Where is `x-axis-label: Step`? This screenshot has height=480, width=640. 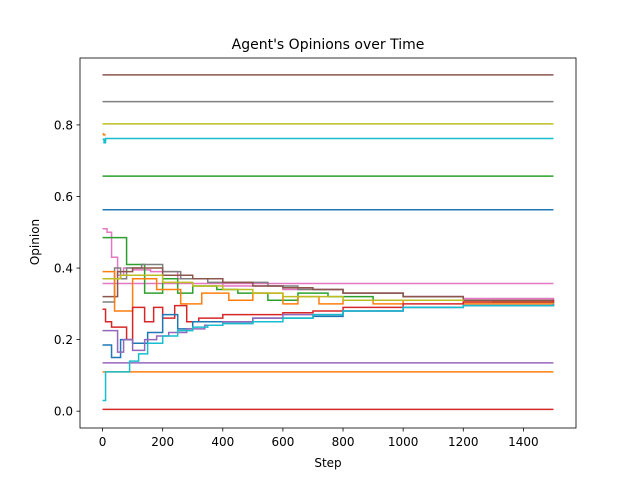 x-axis-label: Step is located at coordinates (327, 463).